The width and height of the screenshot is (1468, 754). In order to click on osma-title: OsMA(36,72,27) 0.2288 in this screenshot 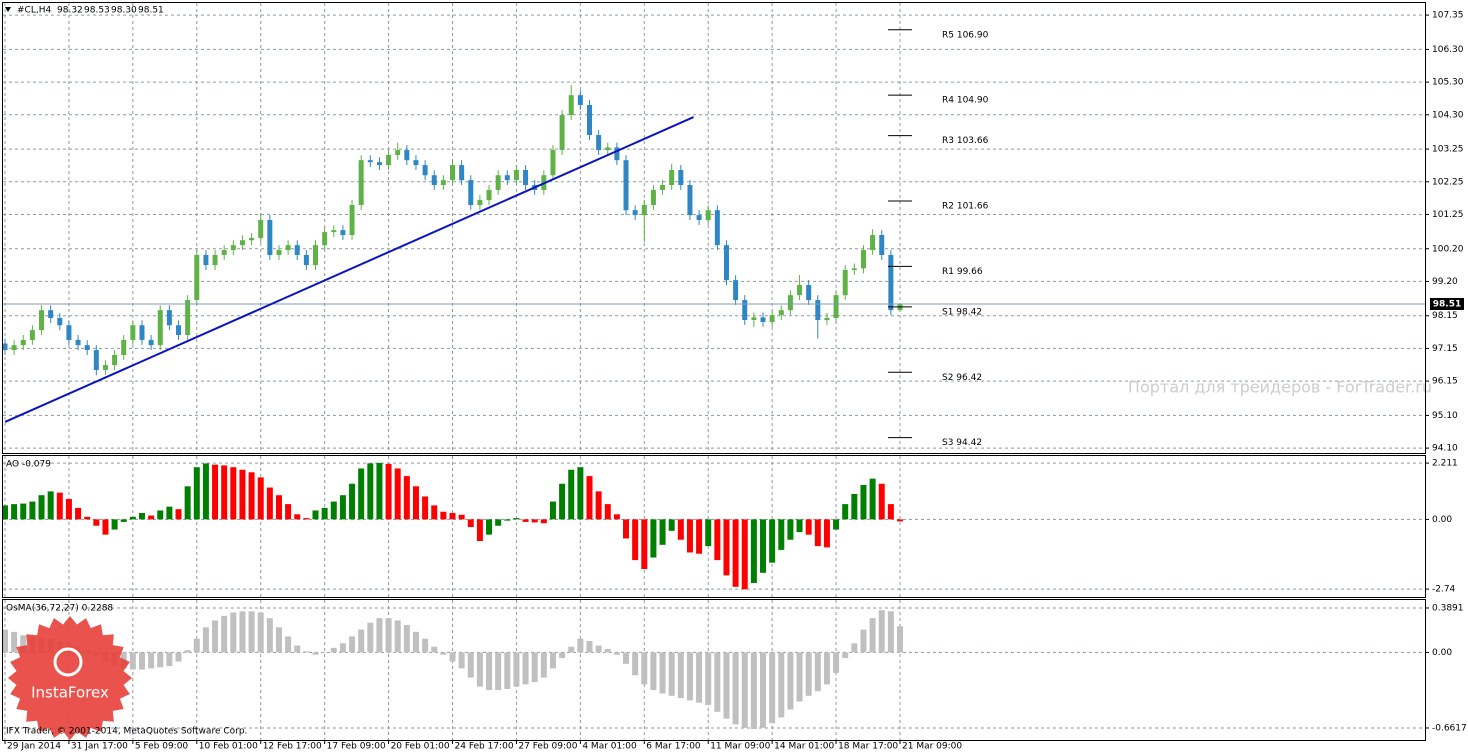, I will do `click(59, 609)`.